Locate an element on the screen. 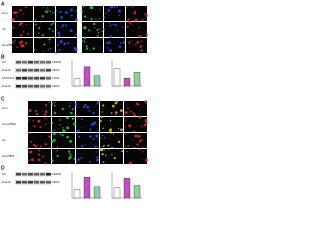 The image size is (320, 240). size-label: 11KD is located at coordinates (56, 78).